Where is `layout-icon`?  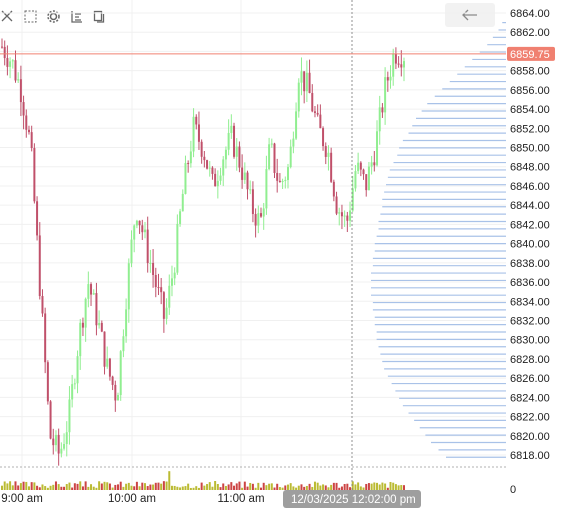 layout-icon is located at coordinates (99, 16).